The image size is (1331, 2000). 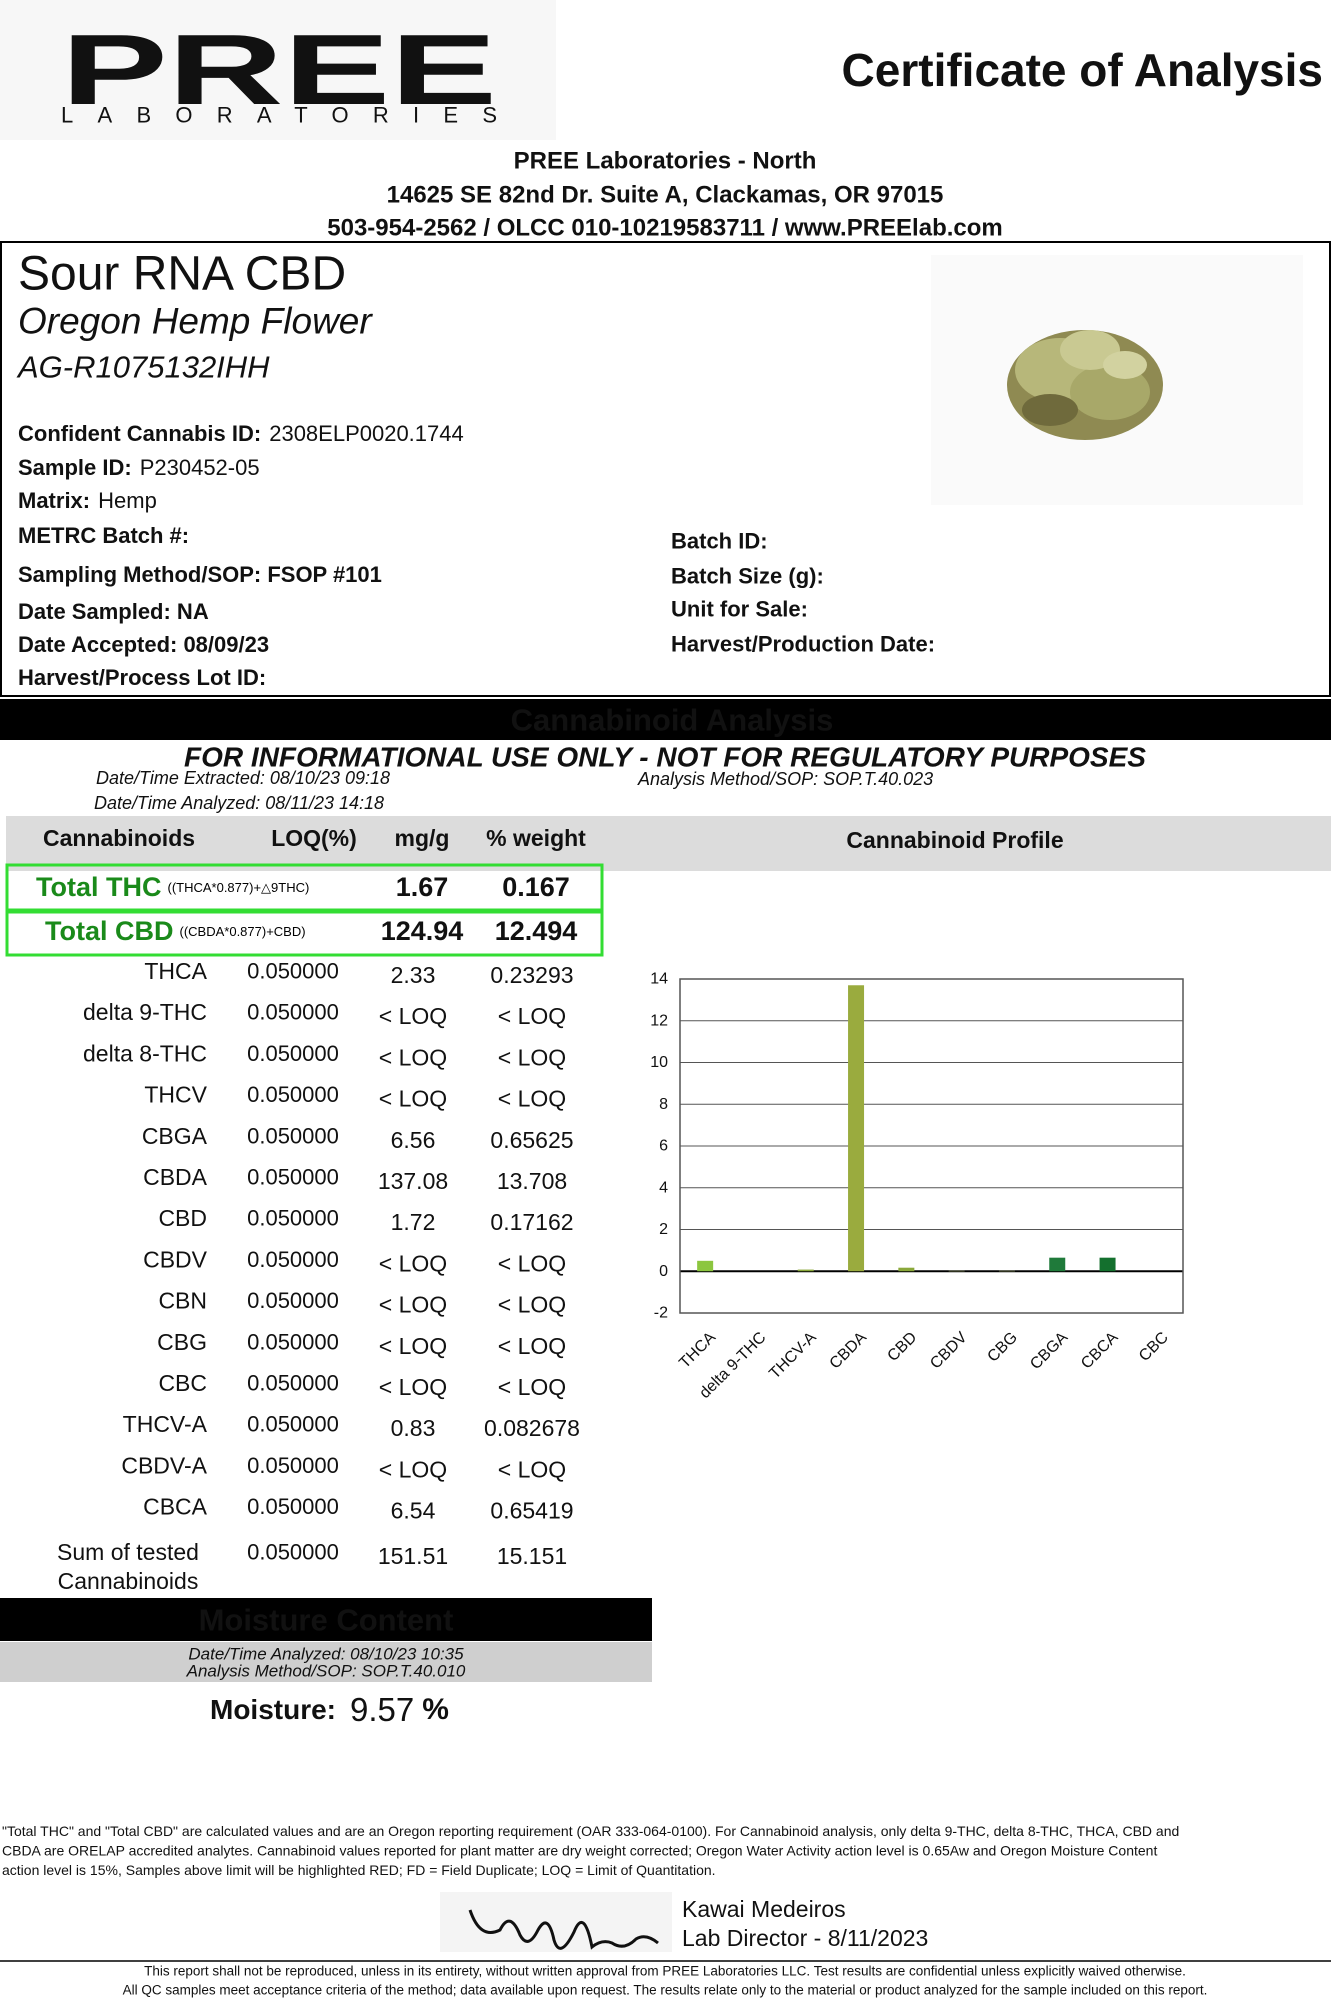 What do you see at coordinates (422, 838) in the screenshot?
I see `column-header: mg/g` at bounding box center [422, 838].